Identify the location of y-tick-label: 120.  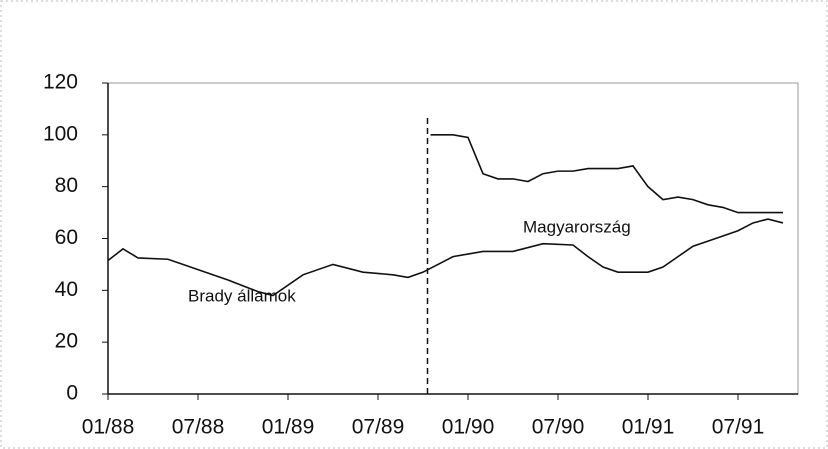
(60, 82).